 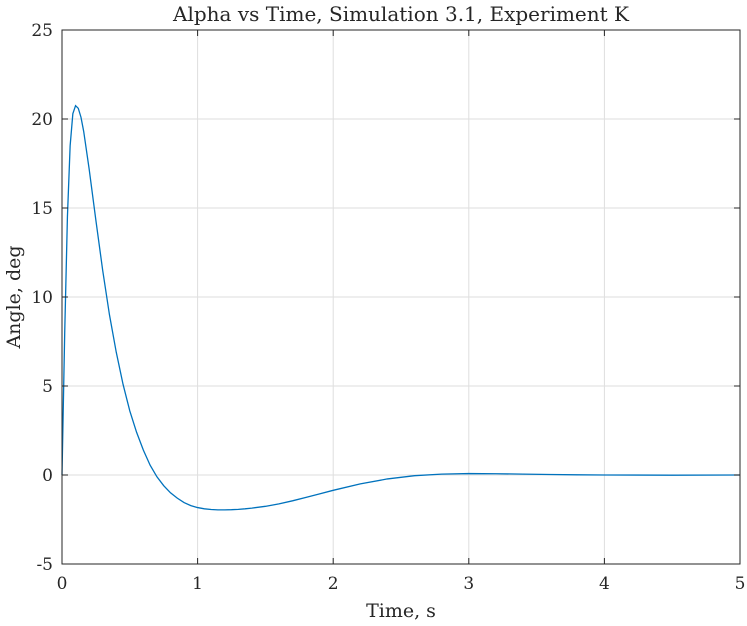 I want to click on x-tick-label: 1, so click(x=197, y=584).